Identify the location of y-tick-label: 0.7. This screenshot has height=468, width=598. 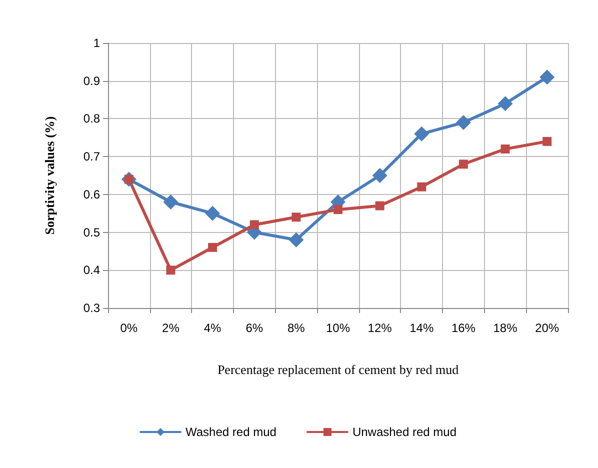
(91, 157).